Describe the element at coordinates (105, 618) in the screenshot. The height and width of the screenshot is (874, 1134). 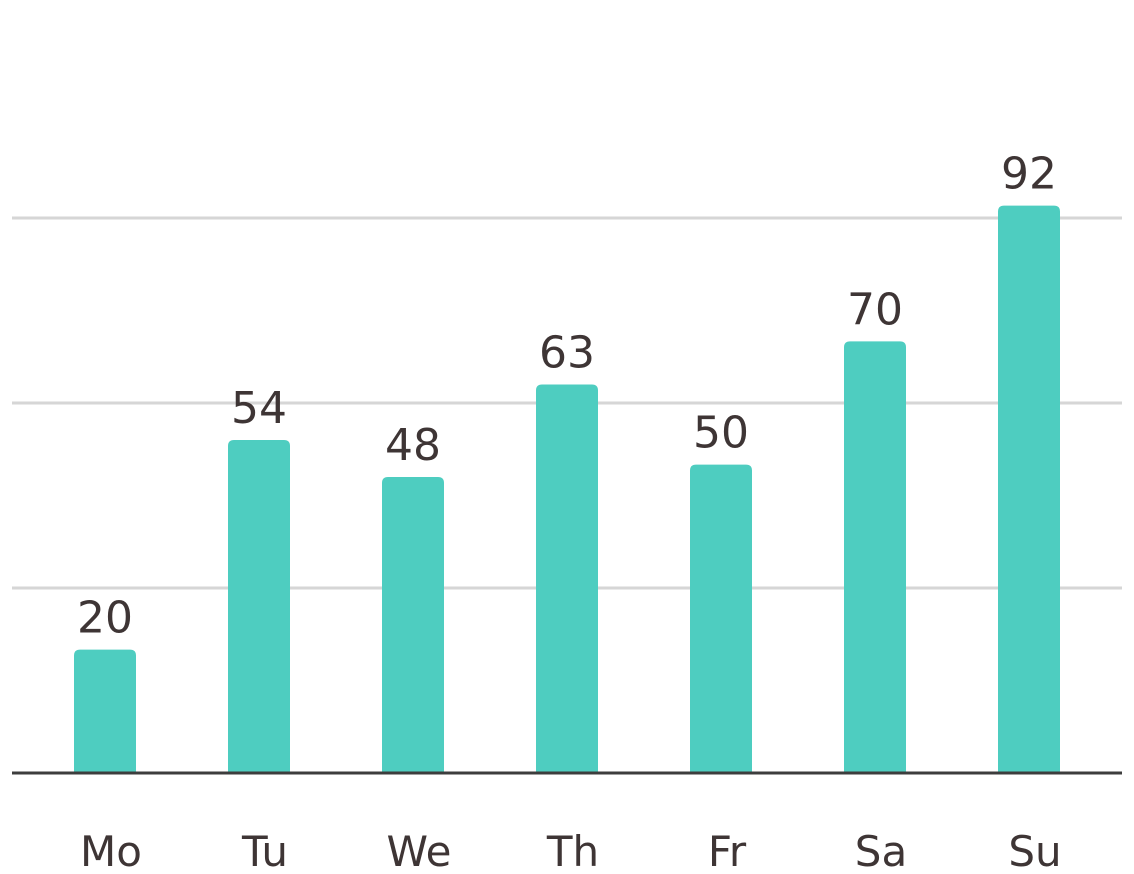
I see `value-label-mo: 20` at that location.